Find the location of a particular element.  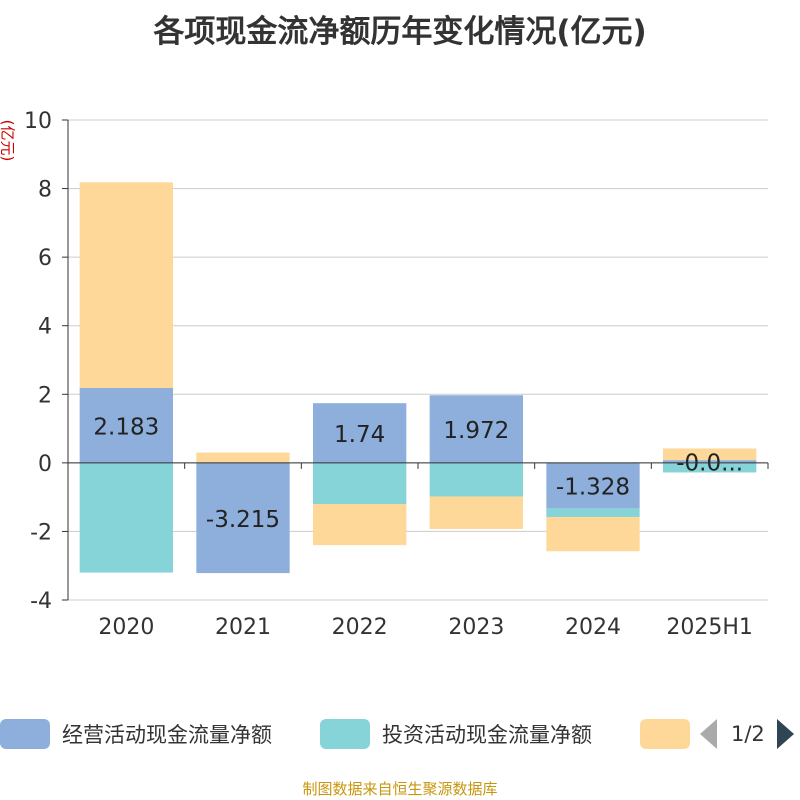

x-category-label: 2025H1 is located at coordinates (709, 627).